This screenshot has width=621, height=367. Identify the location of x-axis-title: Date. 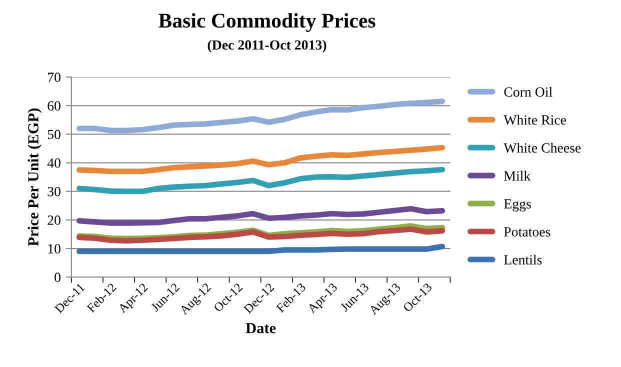
(261, 328).